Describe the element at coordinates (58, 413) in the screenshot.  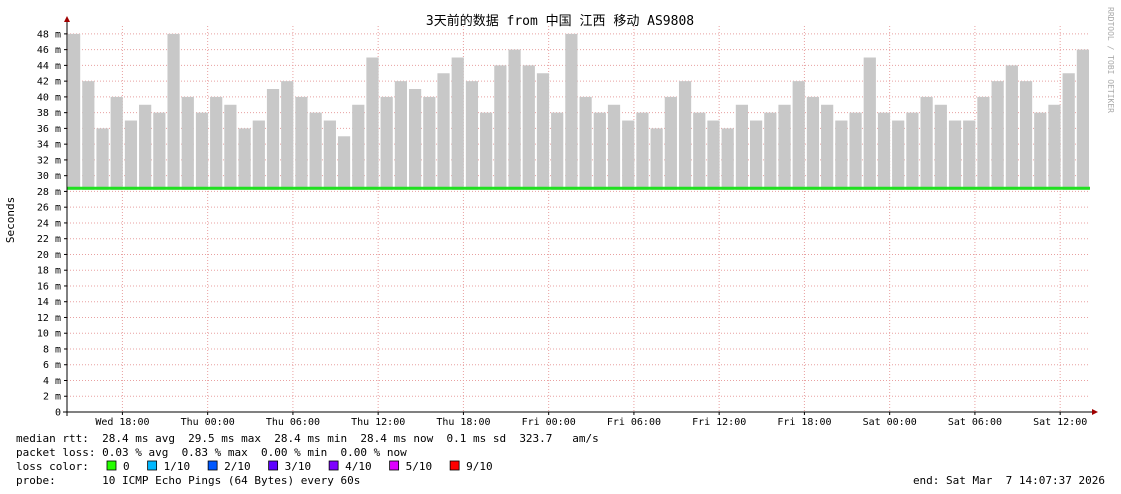
I see `y-tick-label: 0` at that location.